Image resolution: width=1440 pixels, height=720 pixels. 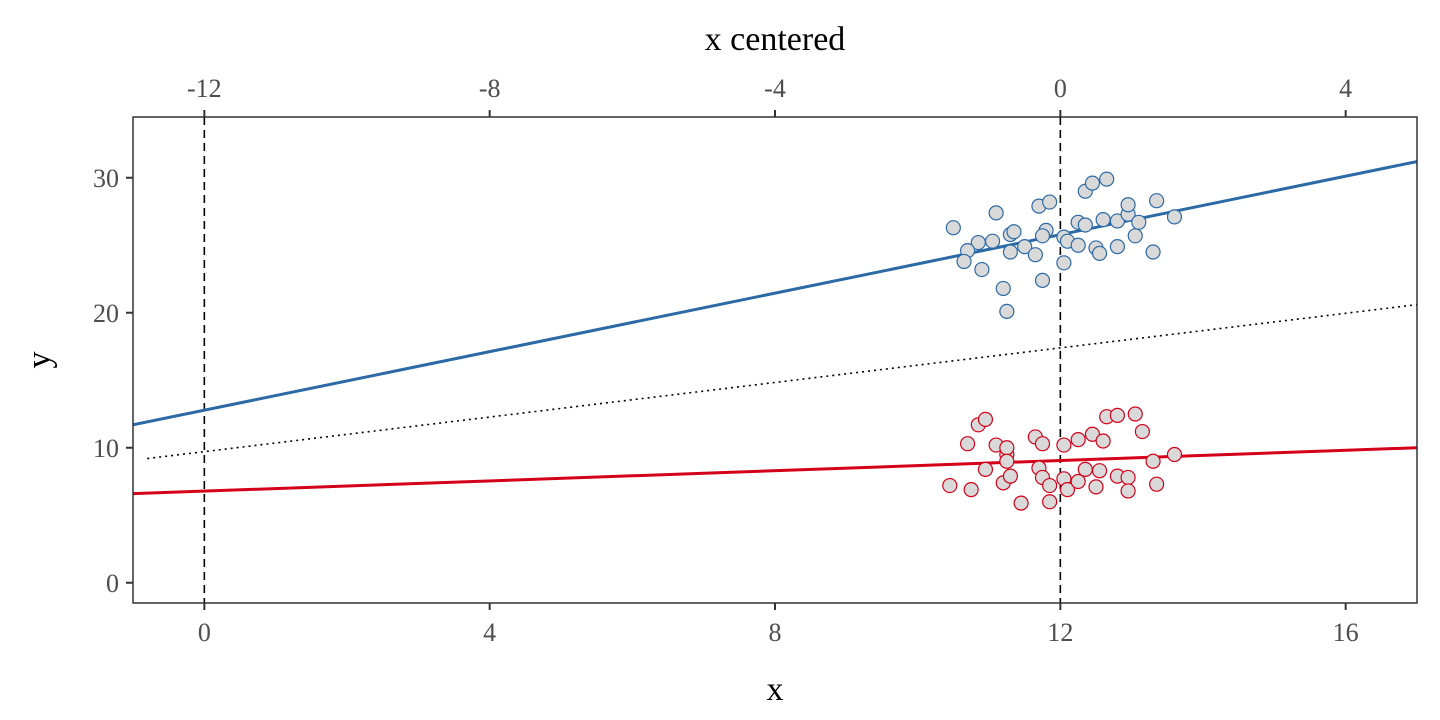 I want to click on x-tick-label: 12, so click(x=1060, y=632).